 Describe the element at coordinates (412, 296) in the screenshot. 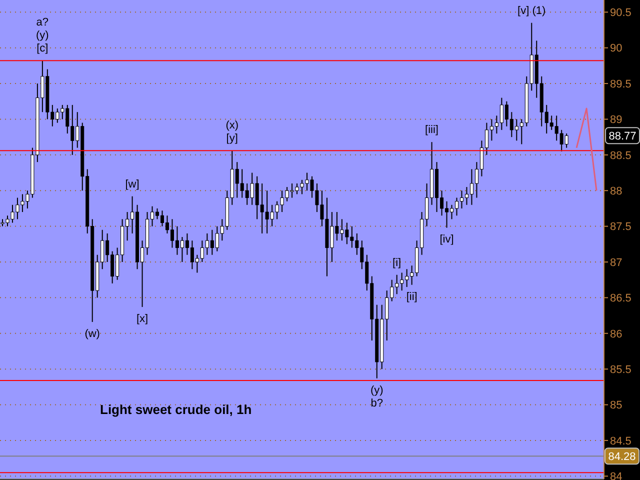

I see `annotation: [ii]` at that location.